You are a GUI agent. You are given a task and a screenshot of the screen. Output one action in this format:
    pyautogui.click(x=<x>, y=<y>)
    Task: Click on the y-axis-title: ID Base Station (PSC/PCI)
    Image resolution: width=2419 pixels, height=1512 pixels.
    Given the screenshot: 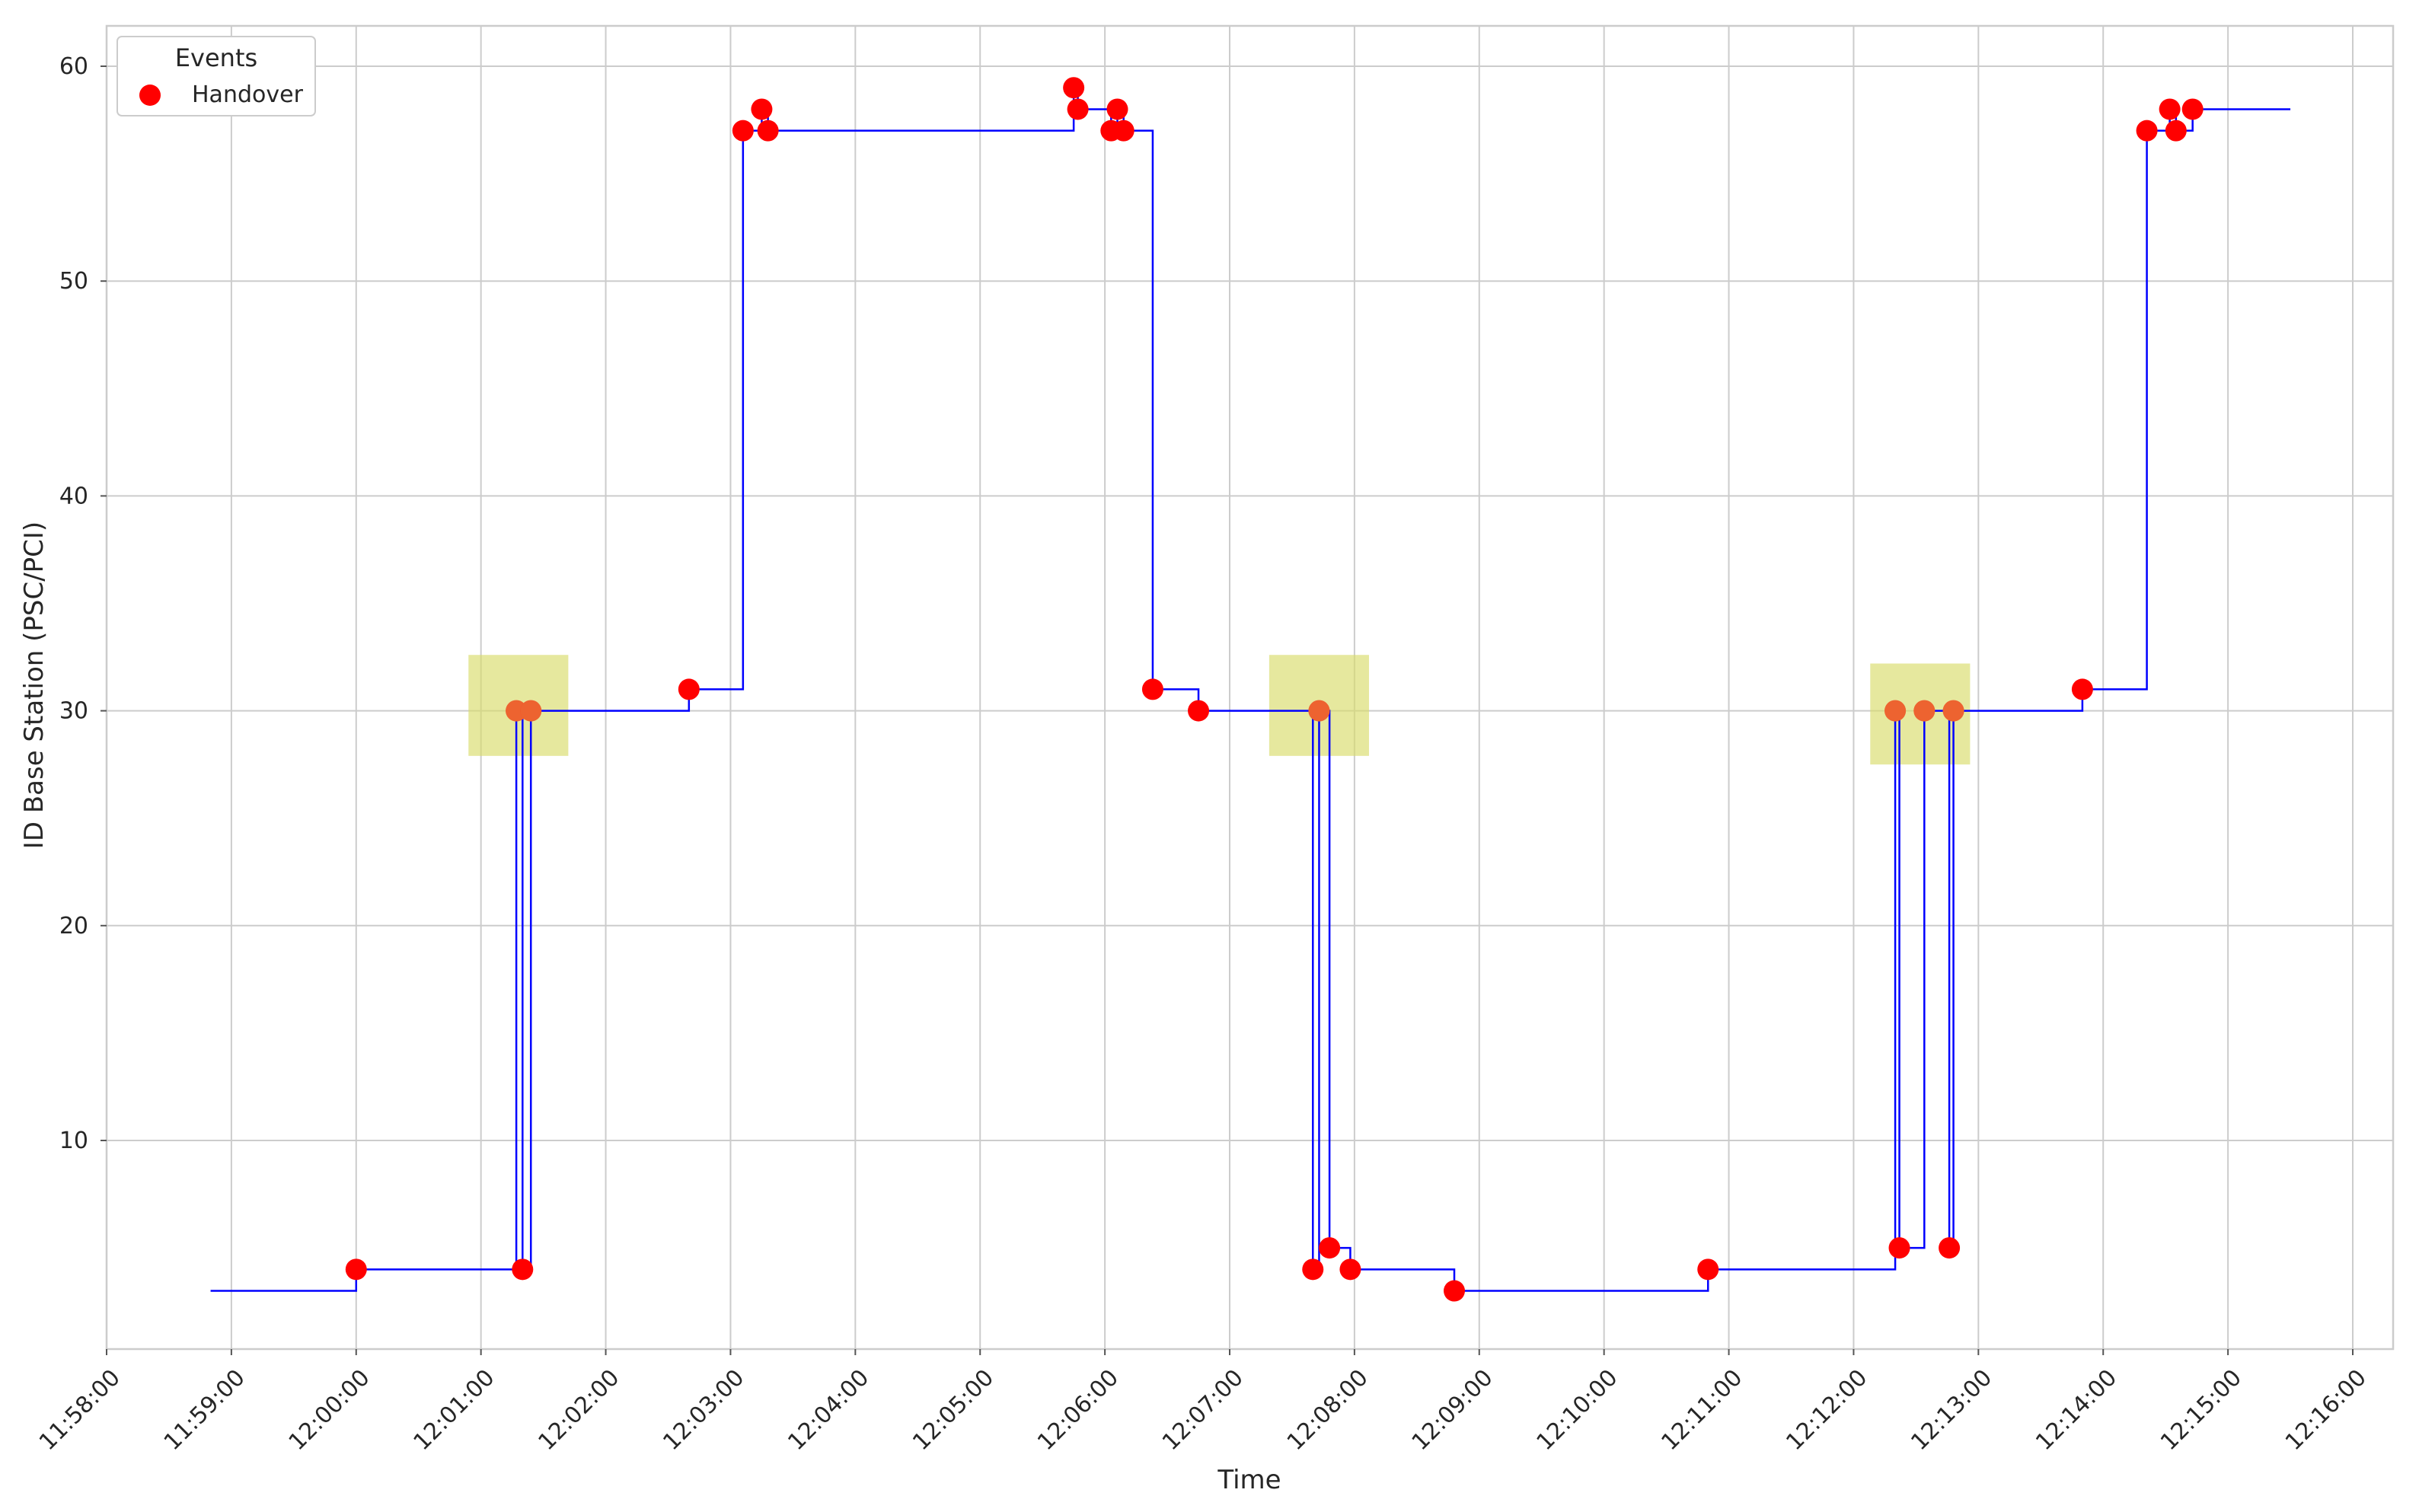 What is the action you would take?
    pyautogui.click(x=34, y=685)
    